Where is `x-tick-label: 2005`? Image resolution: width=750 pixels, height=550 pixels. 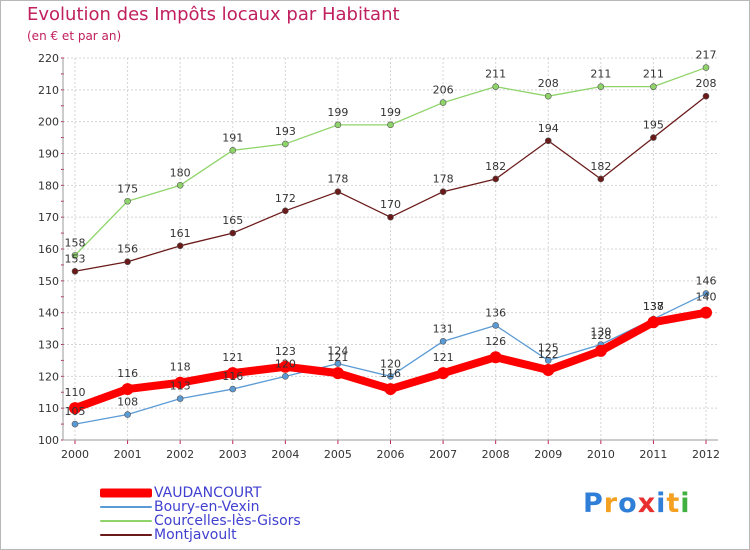
x-tick-label: 2005 is located at coordinates (338, 454).